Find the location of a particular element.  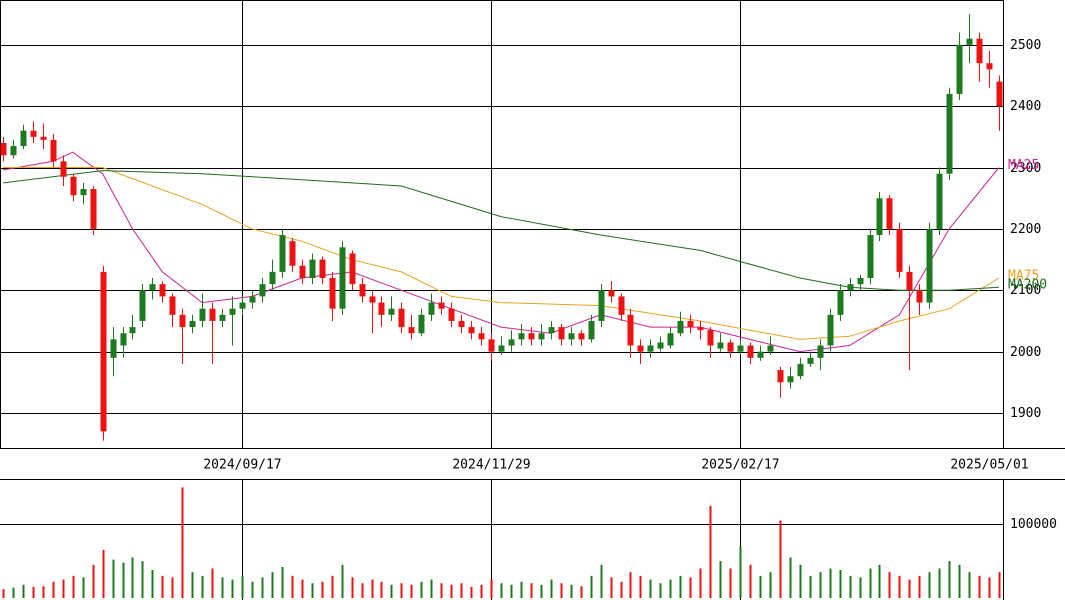

y-tick-label: 2000 is located at coordinates (1025, 352).